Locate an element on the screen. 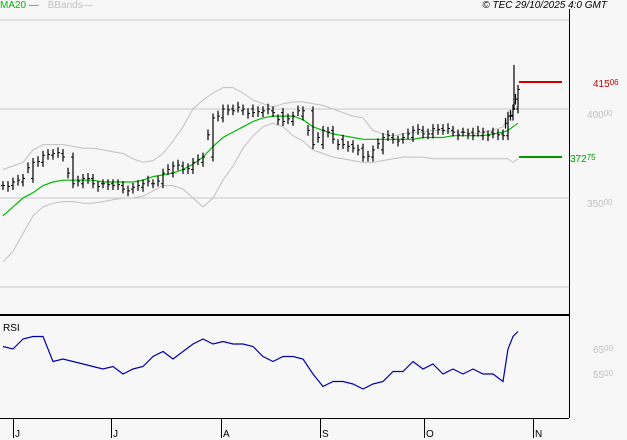 This screenshot has height=440, width=627. rsi-tick-label: 6500 is located at coordinates (603, 350).